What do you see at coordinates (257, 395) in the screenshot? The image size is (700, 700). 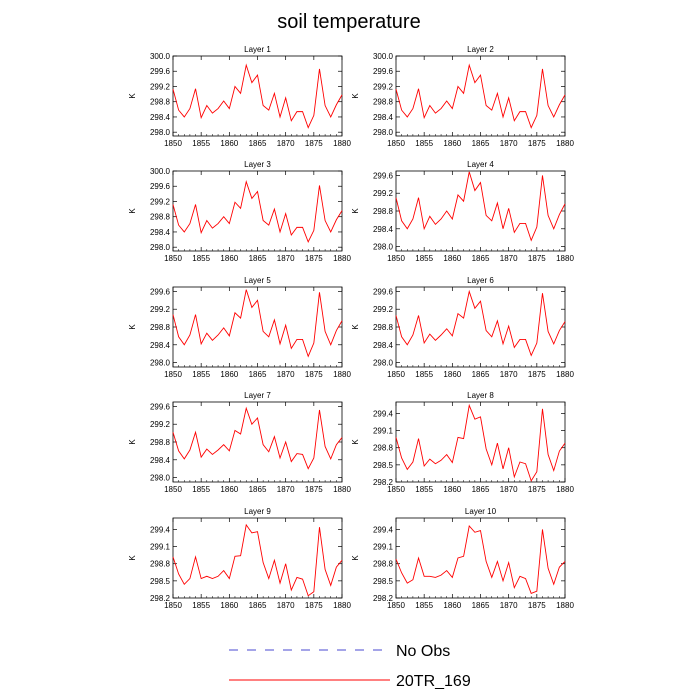 I see `panel-title: Layer 7` at bounding box center [257, 395].